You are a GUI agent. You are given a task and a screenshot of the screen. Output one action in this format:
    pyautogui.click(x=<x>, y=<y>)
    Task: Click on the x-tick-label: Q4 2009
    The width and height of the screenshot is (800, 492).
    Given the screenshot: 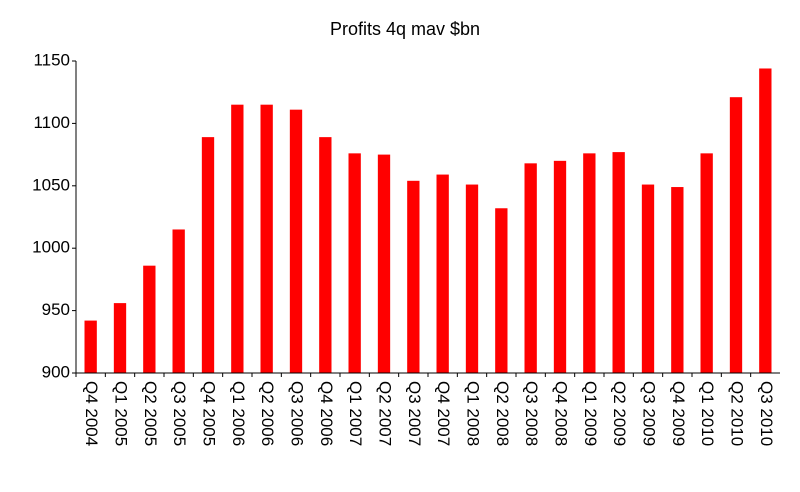 What is the action you would take?
    pyautogui.click(x=678, y=413)
    